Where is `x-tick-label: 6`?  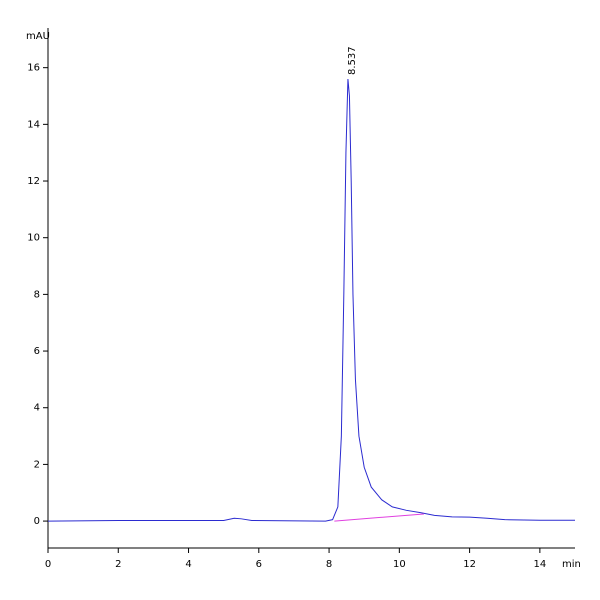
x-tick-label: 6 is located at coordinates (259, 564).